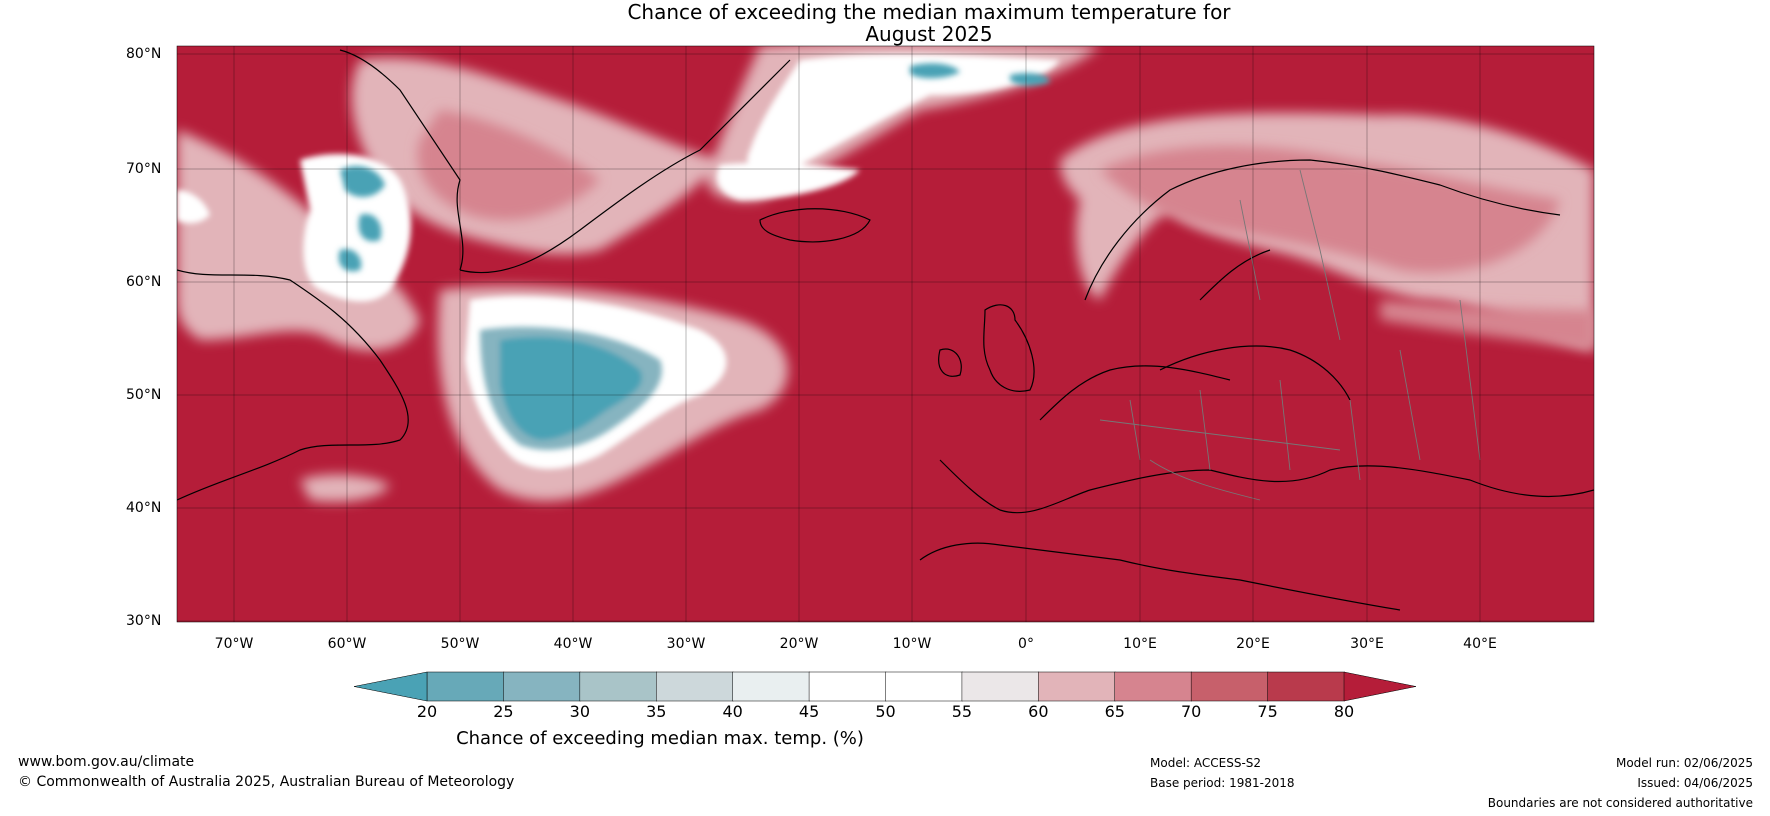 The image size is (1770, 816). I want to click on colorbar-tick-label: 35, so click(656, 711).